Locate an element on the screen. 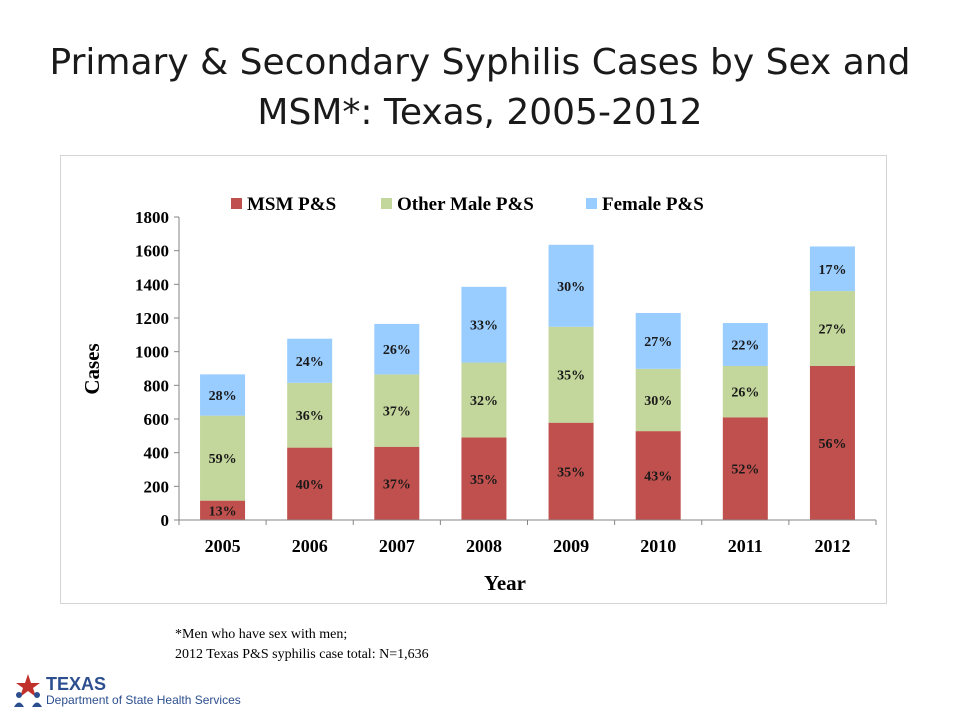 This screenshot has width=960, height=720. y-tick-label: 0 is located at coordinates (165, 520).